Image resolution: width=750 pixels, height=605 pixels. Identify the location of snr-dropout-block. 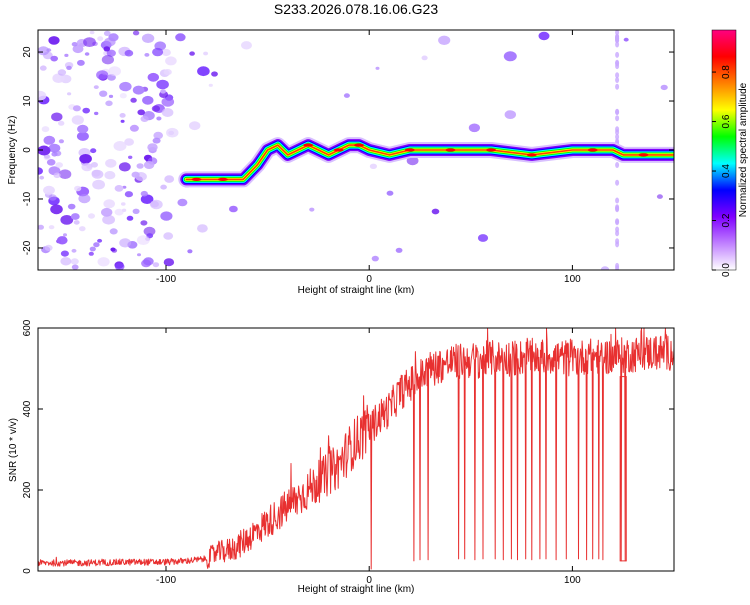
(623, 469).